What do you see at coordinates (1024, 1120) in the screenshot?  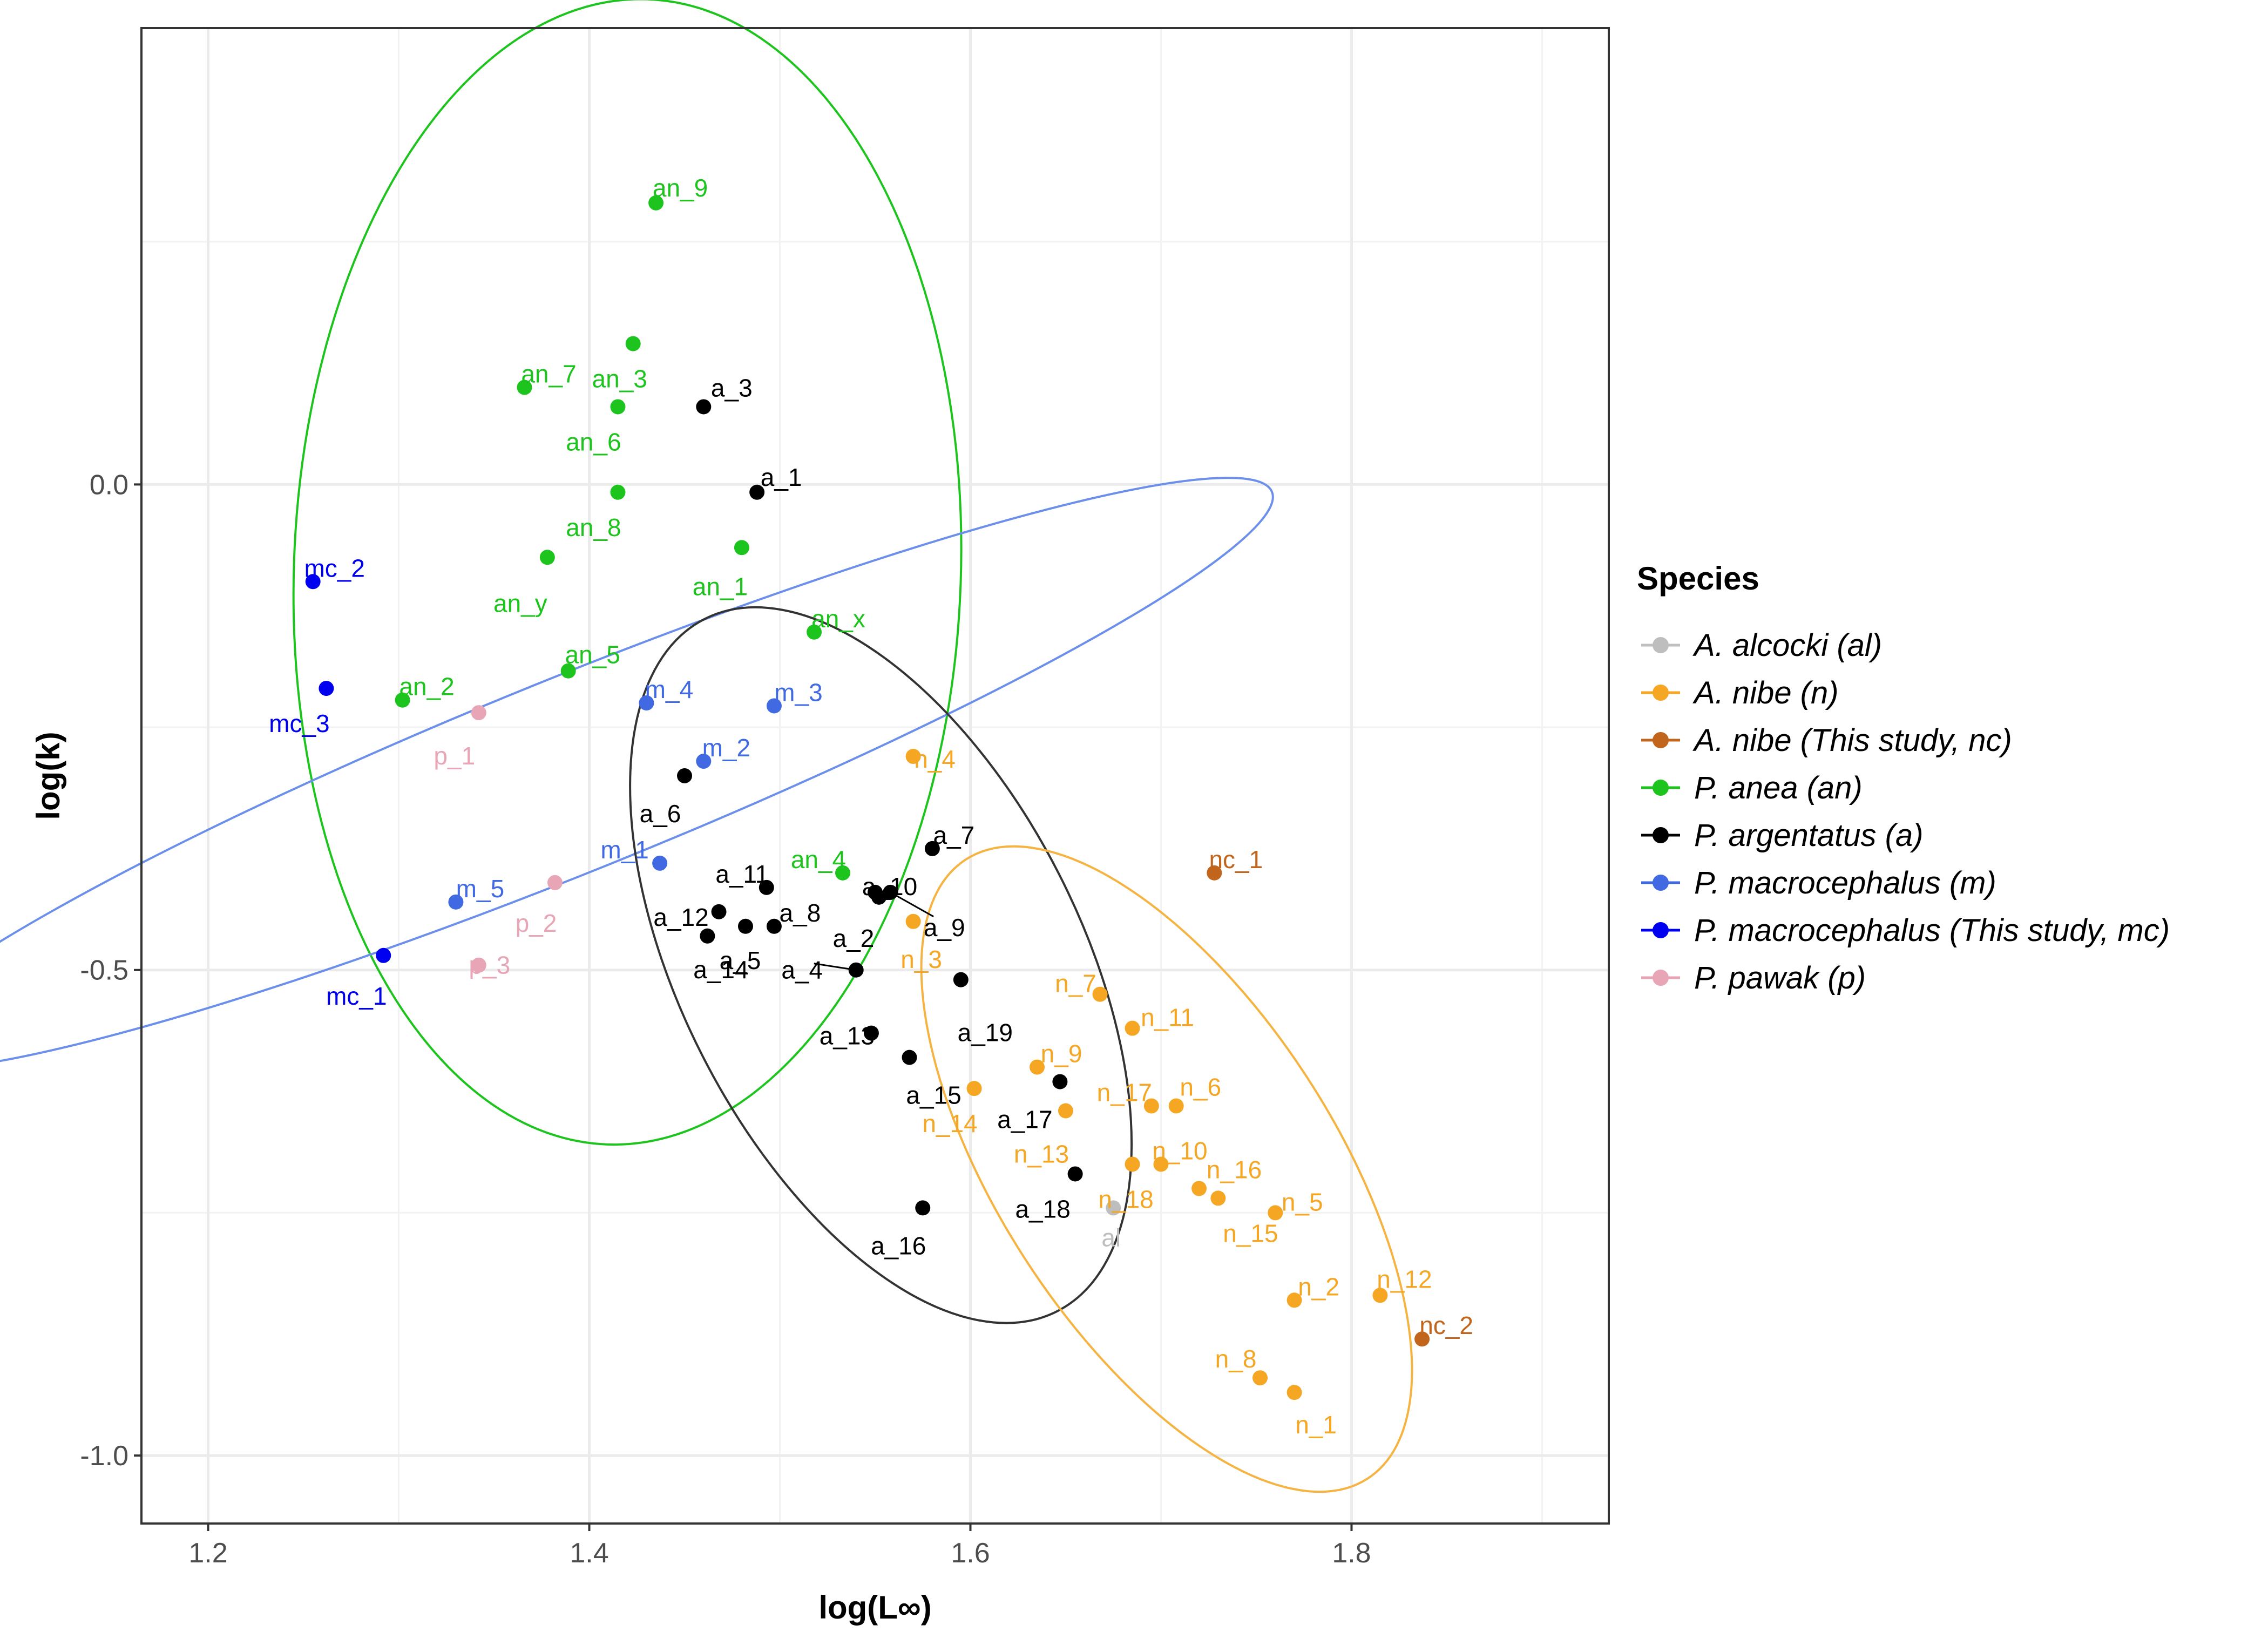 I see `point-label-a_17: a_17` at bounding box center [1024, 1120].